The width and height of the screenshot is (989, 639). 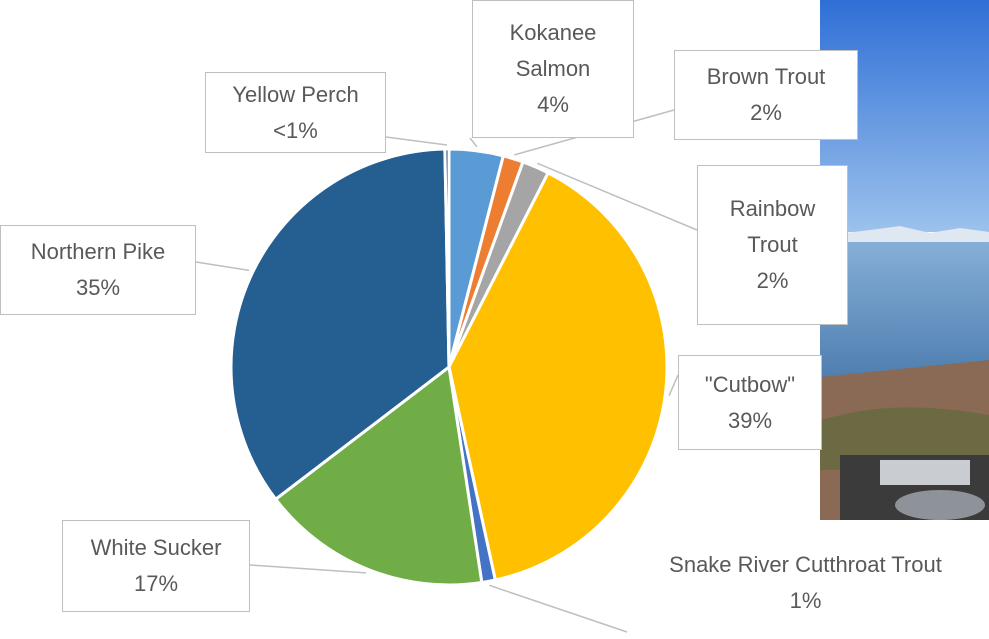 I want to click on label-name: Brown Trout, so click(x=766, y=76).